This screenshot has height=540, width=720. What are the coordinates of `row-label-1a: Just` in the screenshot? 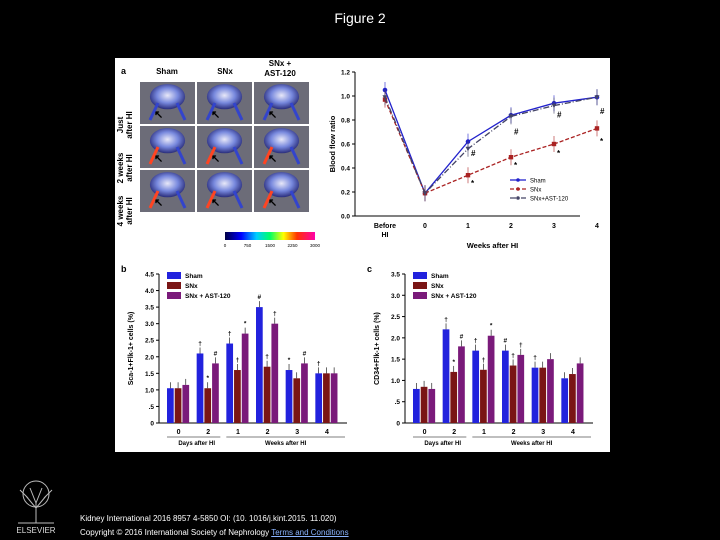 It's located at (120, 124).